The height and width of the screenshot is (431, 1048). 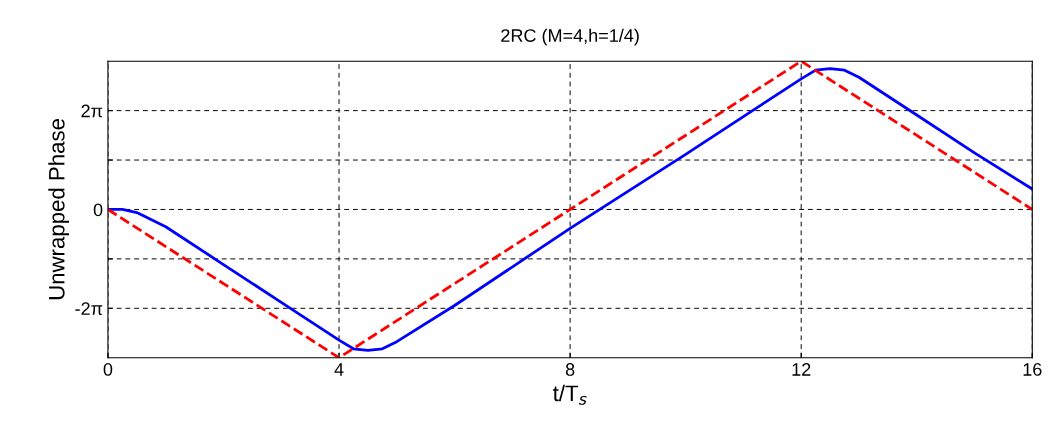 I want to click on x-tick-label: 16, so click(x=1032, y=369).